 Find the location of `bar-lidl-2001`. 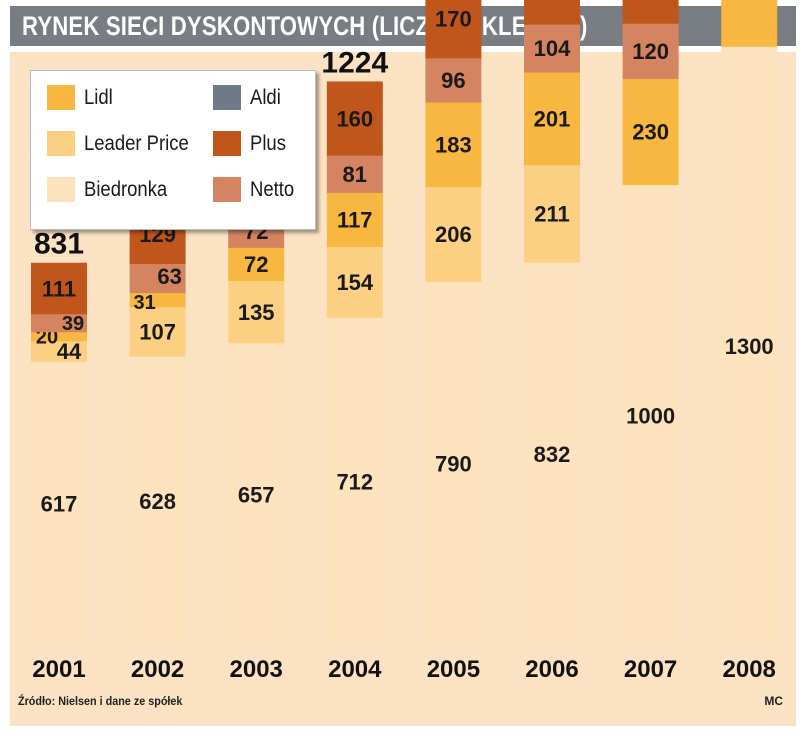

bar-lidl-2001 is located at coordinates (59, 336).